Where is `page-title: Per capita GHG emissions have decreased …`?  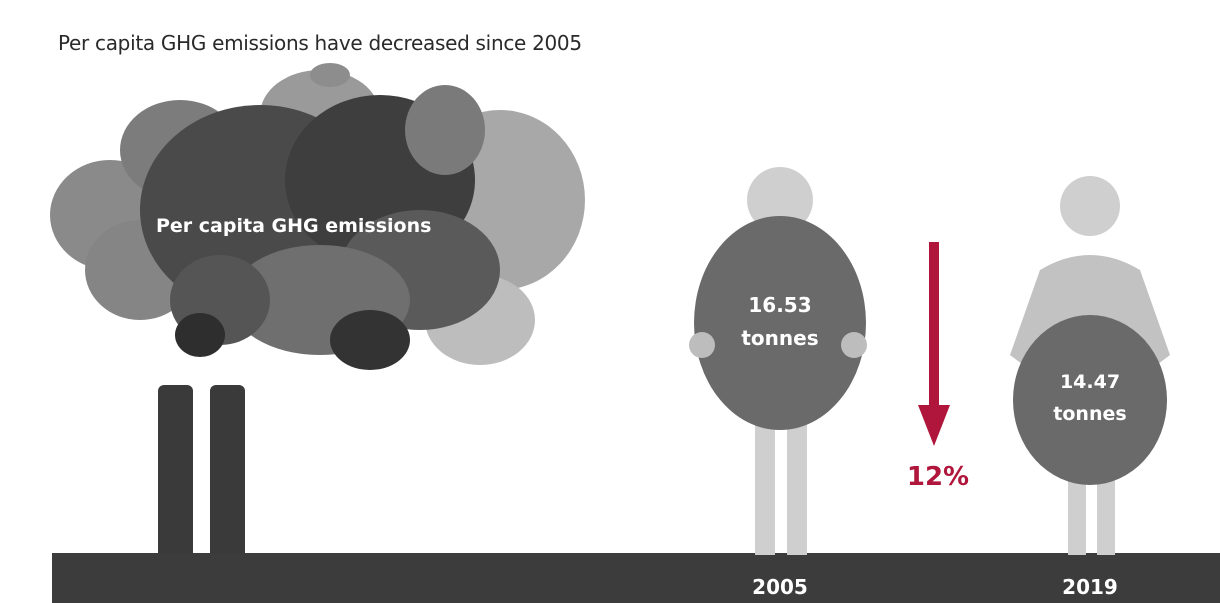
page-title: Per capita GHG emissions have decreased … is located at coordinates (320, 43).